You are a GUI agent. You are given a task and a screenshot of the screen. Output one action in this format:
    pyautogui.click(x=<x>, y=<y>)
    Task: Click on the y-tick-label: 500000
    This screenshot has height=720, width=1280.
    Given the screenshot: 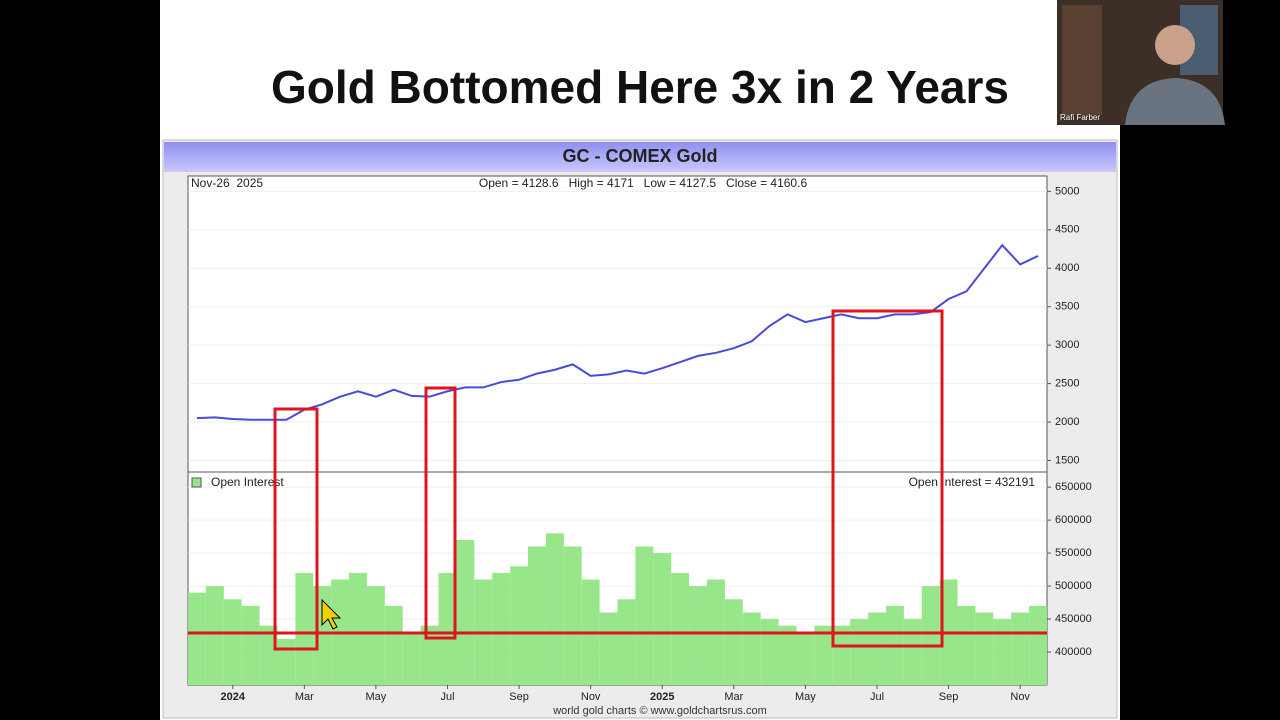 What is the action you would take?
    pyautogui.click(x=1073, y=586)
    